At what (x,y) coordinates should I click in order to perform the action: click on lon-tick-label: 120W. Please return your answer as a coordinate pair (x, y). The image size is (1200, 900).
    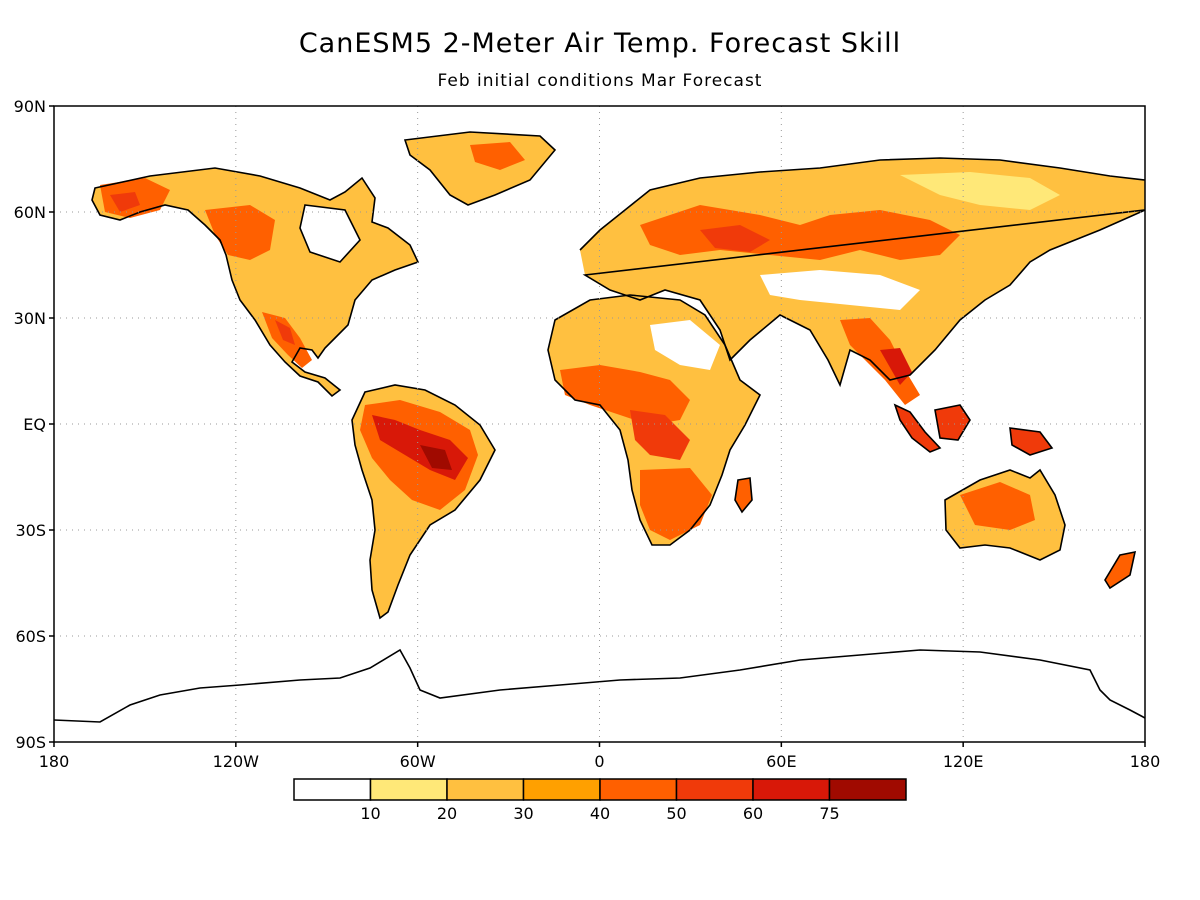
    Looking at the image, I should click on (236, 761).